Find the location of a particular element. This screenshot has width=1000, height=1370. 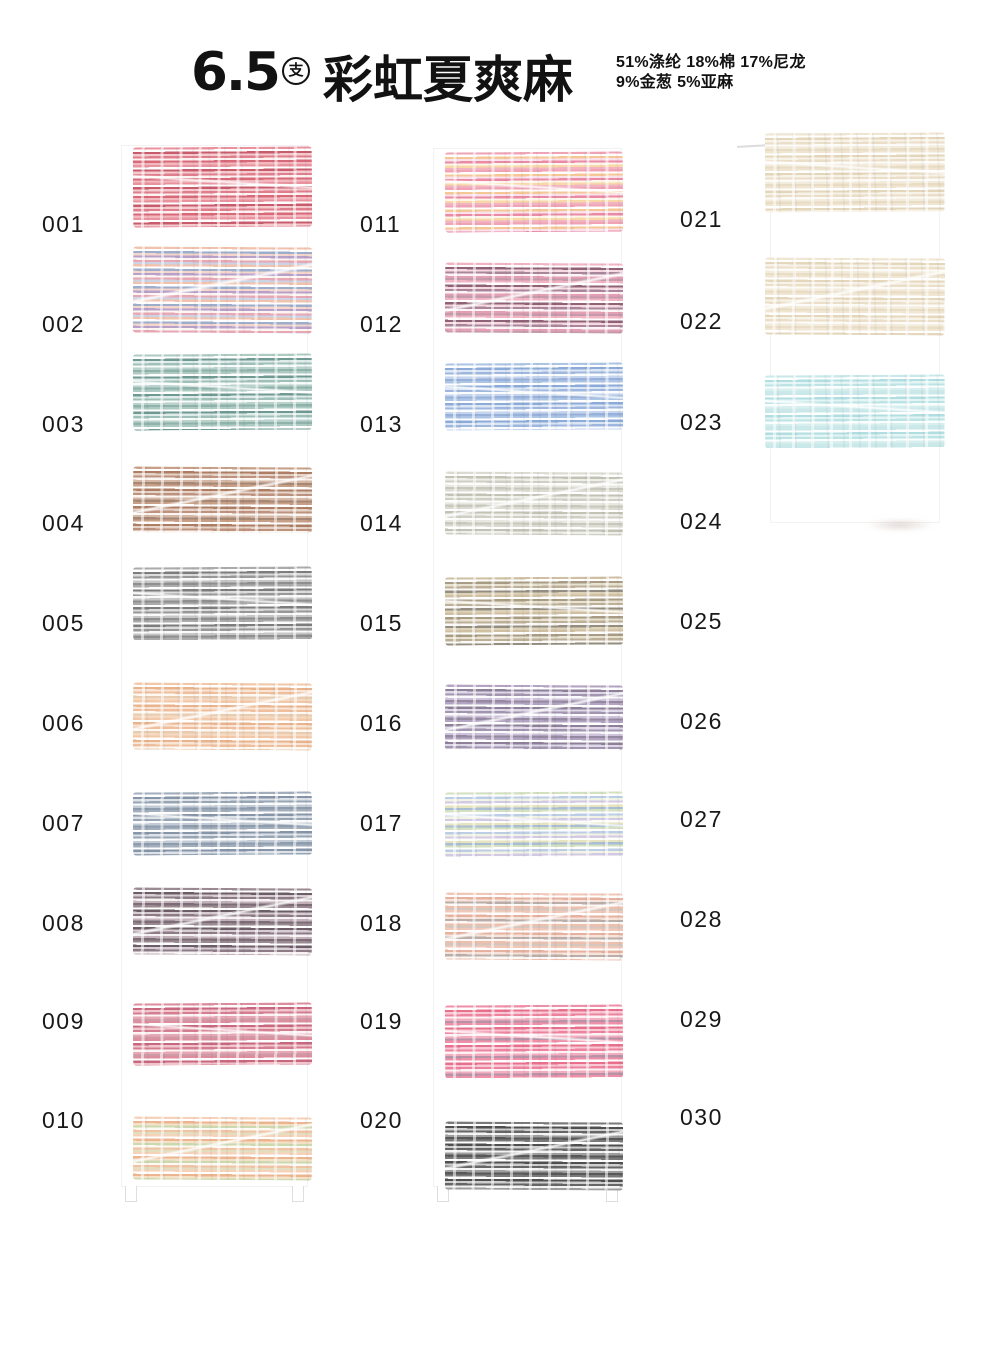

sample-code-005: 005 is located at coordinates (63, 623).